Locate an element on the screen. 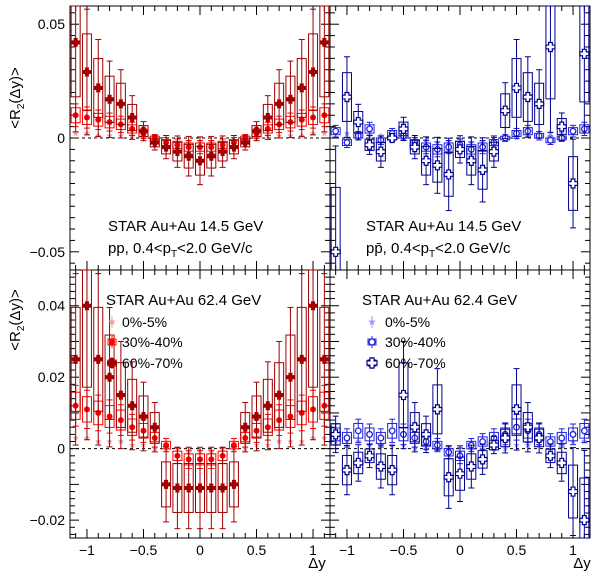 Image resolution: width=596 pixels, height=572 pixels. annotation-bl-title: STAR Au+Au 62.4 GeV is located at coordinates (183, 300).